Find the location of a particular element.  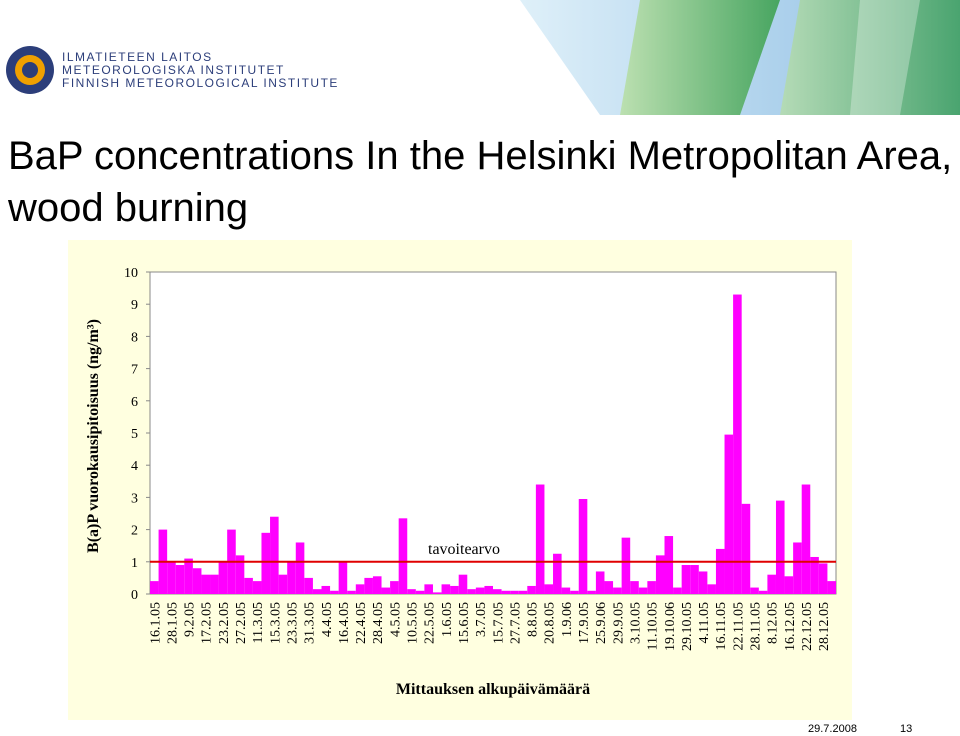

y-tick-label: 9 is located at coordinates (134, 305).